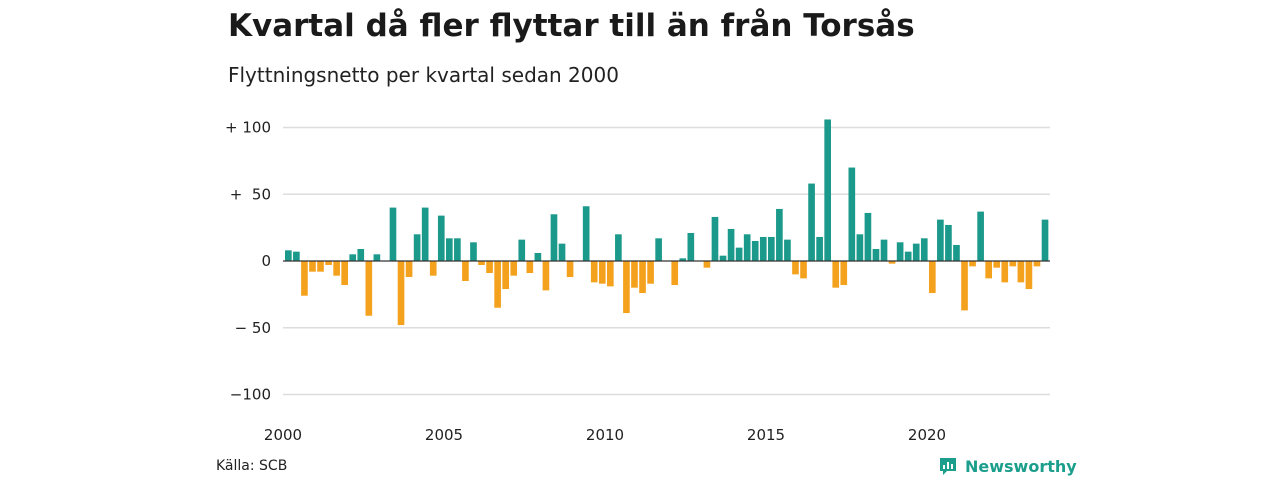 This screenshot has height=480, width=1280. I want to click on brand-name: Newsworthy, so click(1021, 466).